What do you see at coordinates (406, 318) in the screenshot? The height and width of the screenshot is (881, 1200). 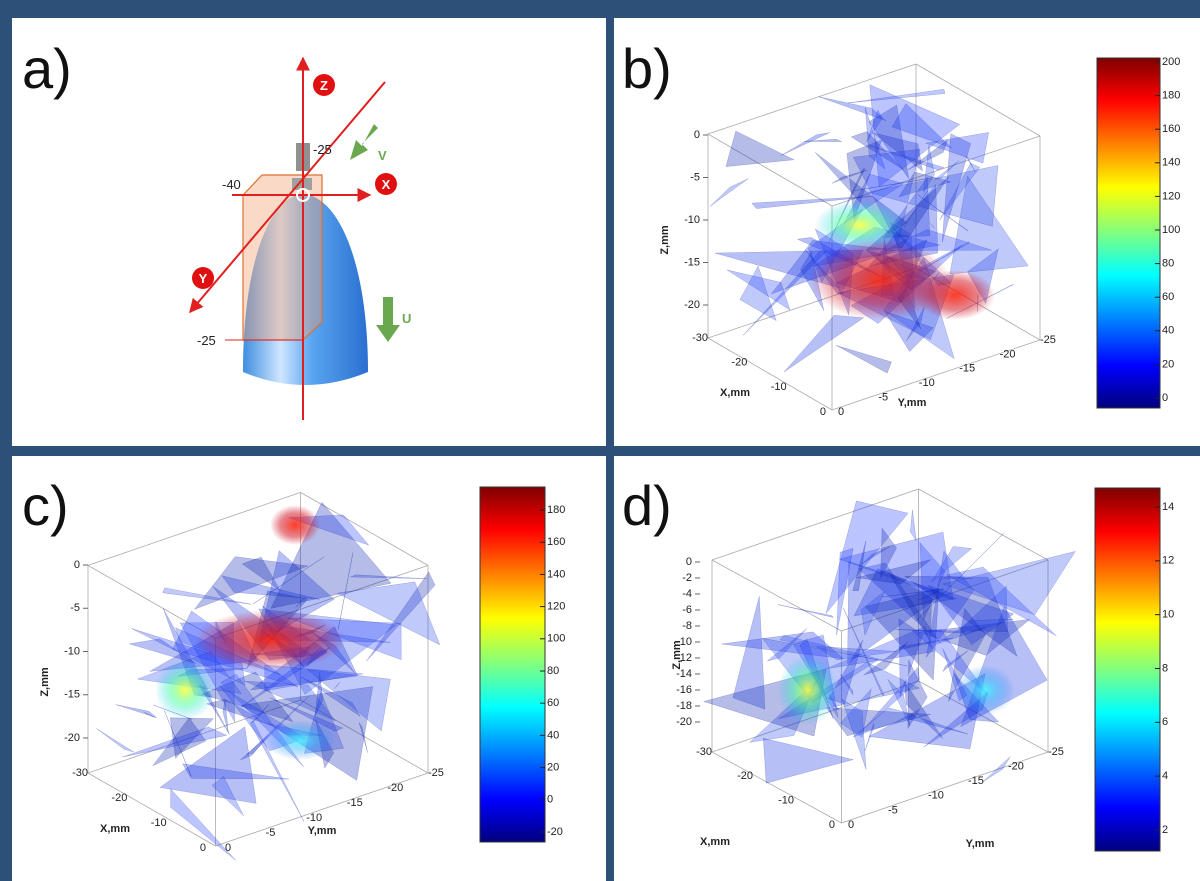 I see `motion-label: U` at bounding box center [406, 318].